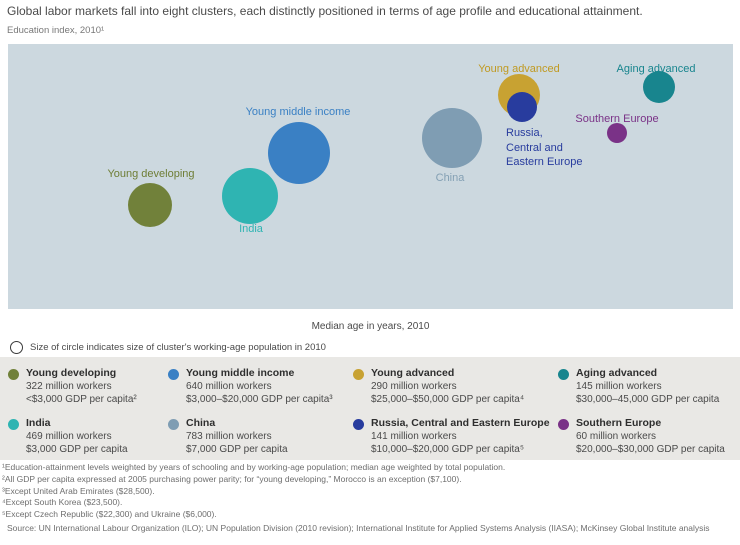 The height and width of the screenshot is (545, 740). What do you see at coordinates (414, 386) in the screenshot?
I see `legend-item-workers: 290 million workers` at bounding box center [414, 386].